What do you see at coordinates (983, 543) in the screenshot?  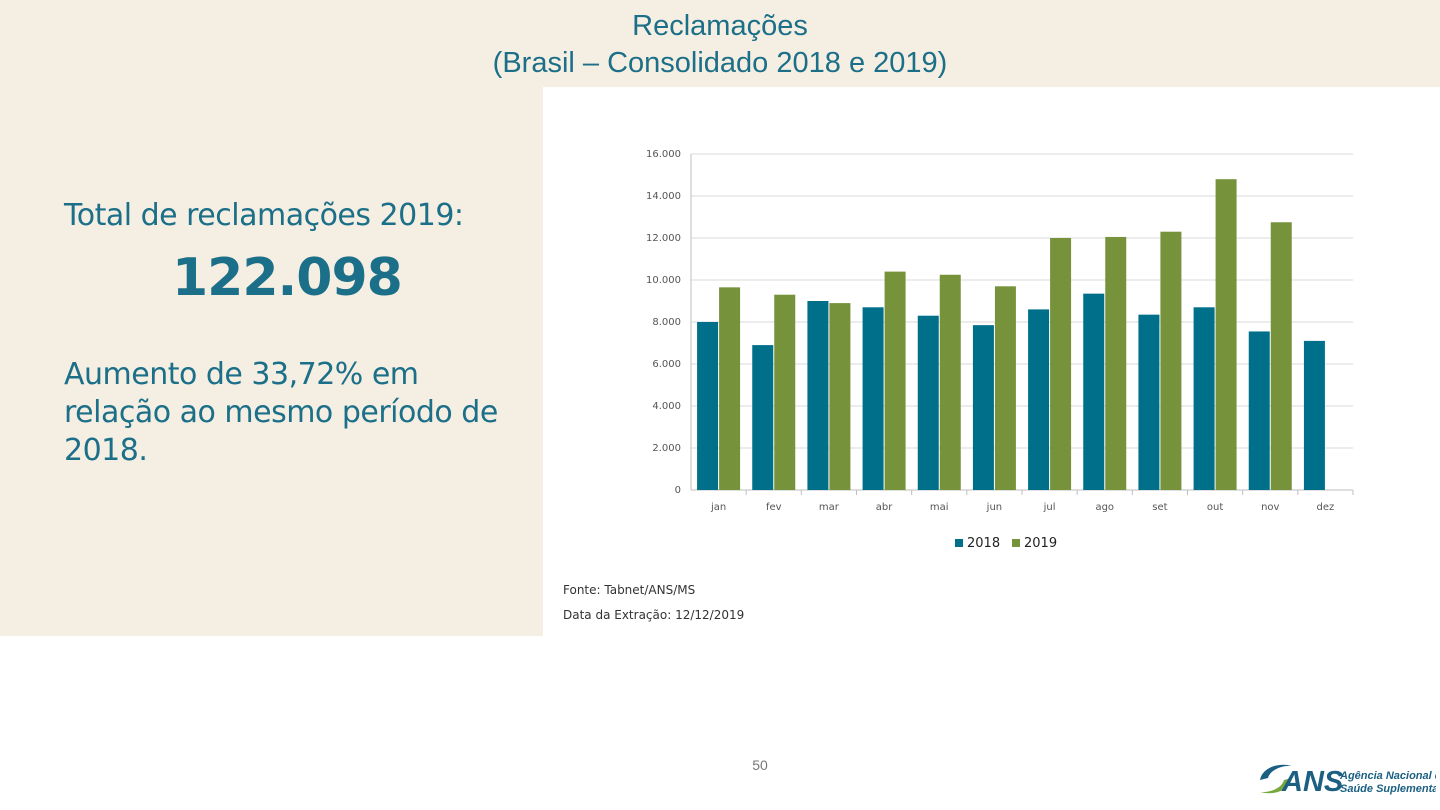 I see `legend-label-2018: 2018` at bounding box center [983, 543].